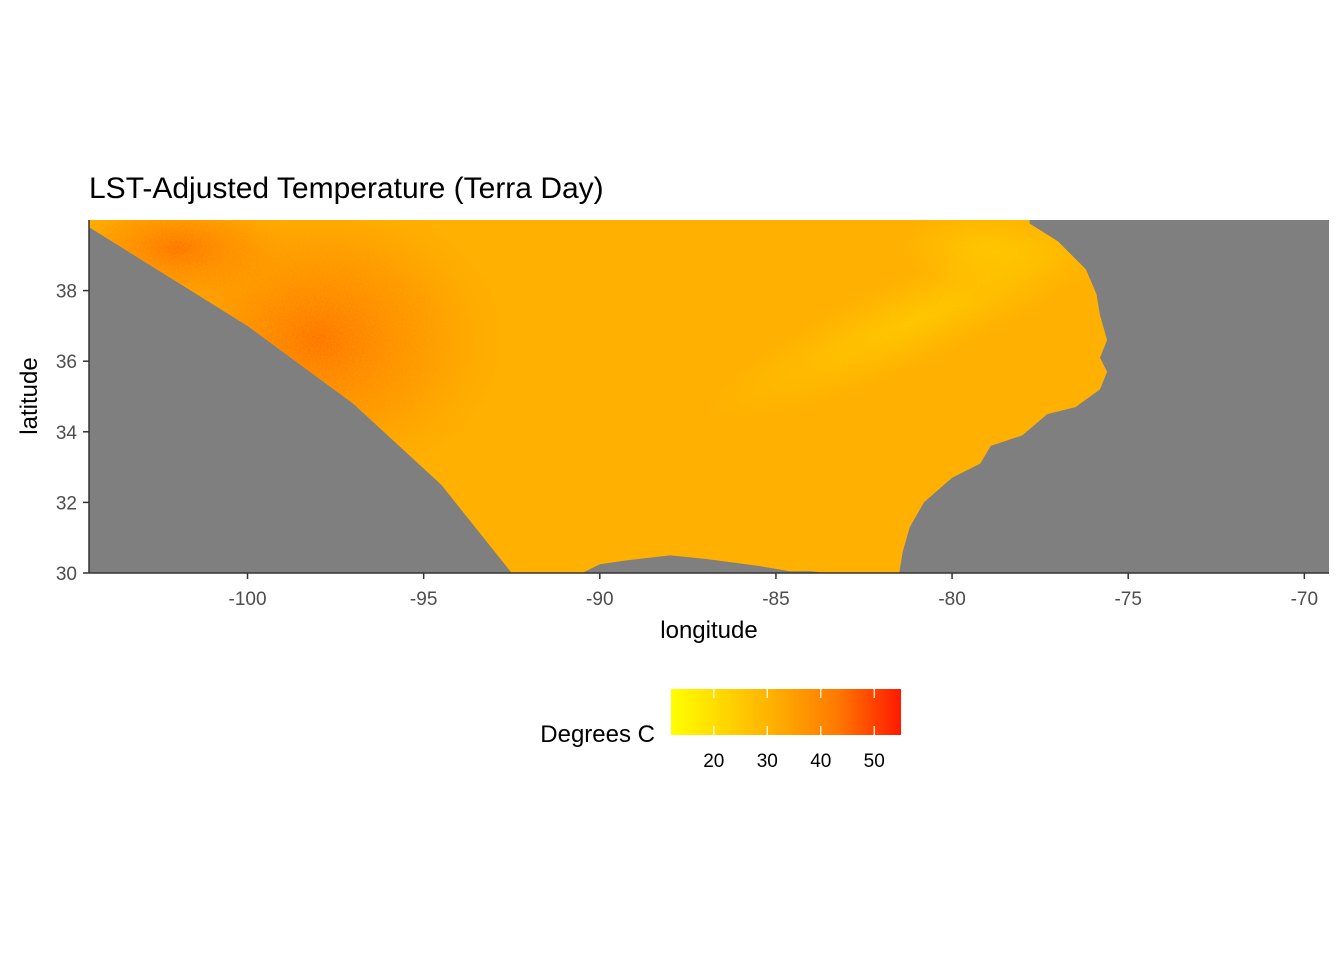  I want to click on y-tick-label: 38, so click(66, 292).